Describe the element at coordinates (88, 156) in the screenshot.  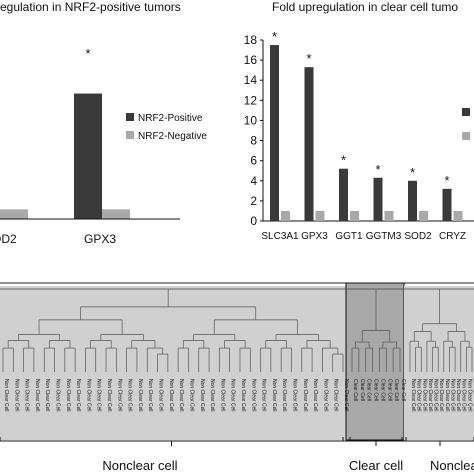
I see `bar-nrf2-positive` at that location.